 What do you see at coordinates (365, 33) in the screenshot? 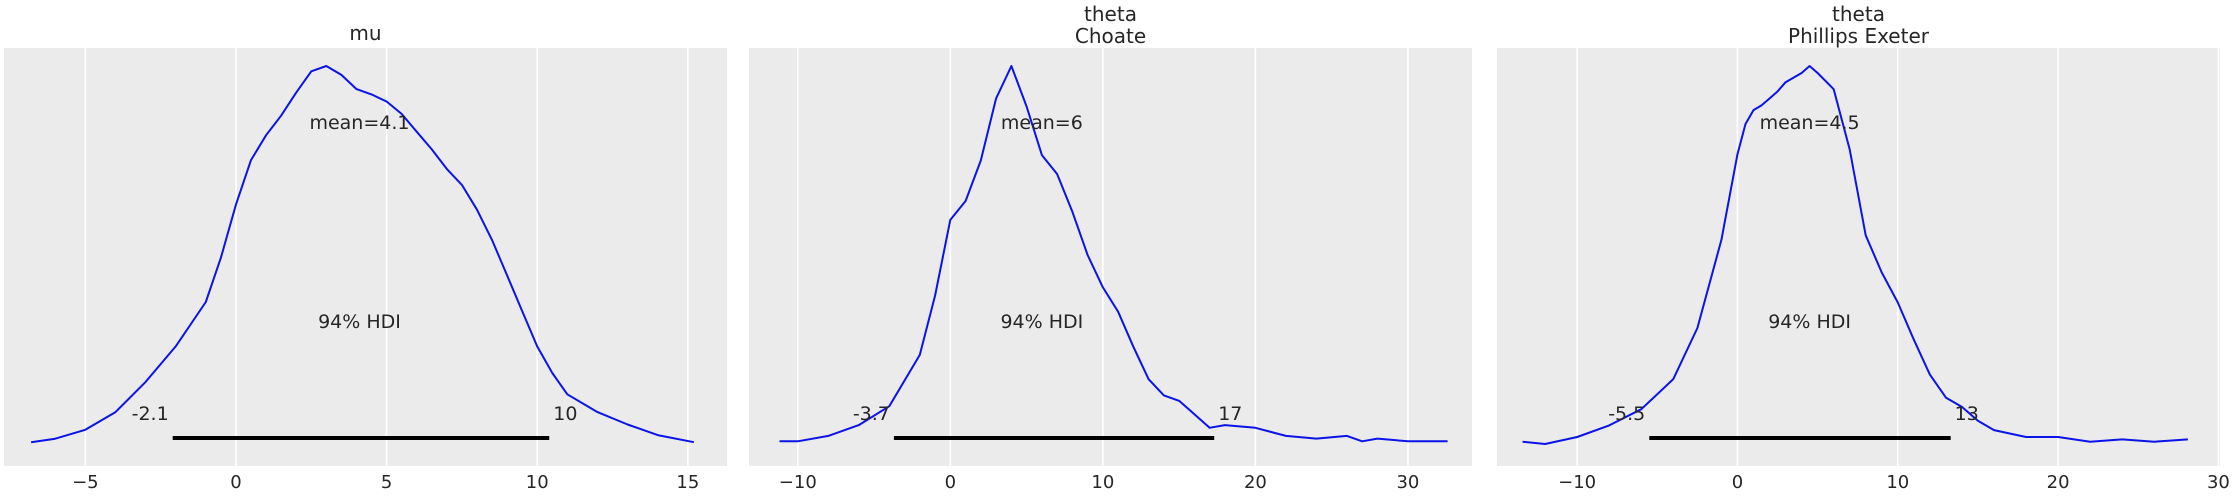
I see `subplot-title: mu` at bounding box center [365, 33].